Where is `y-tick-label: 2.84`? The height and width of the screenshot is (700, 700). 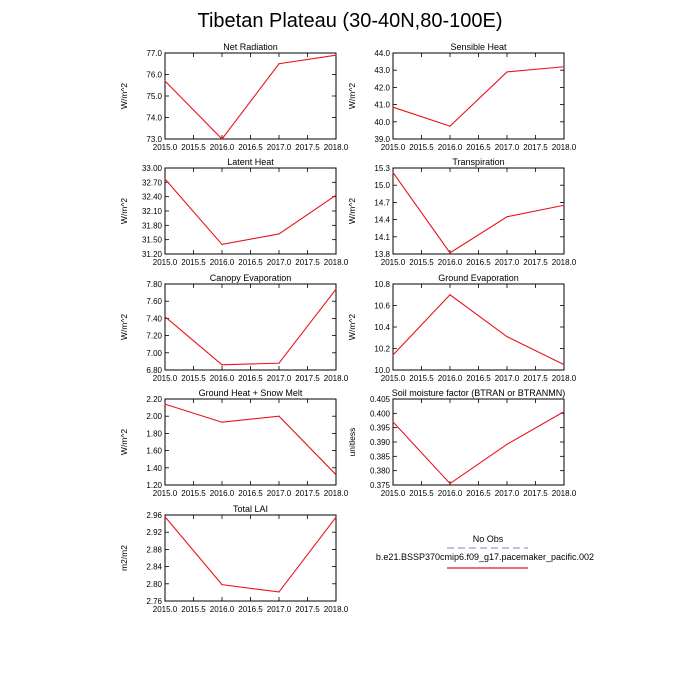
y-tick-label: 2.84 is located at coordinates (154, 567).